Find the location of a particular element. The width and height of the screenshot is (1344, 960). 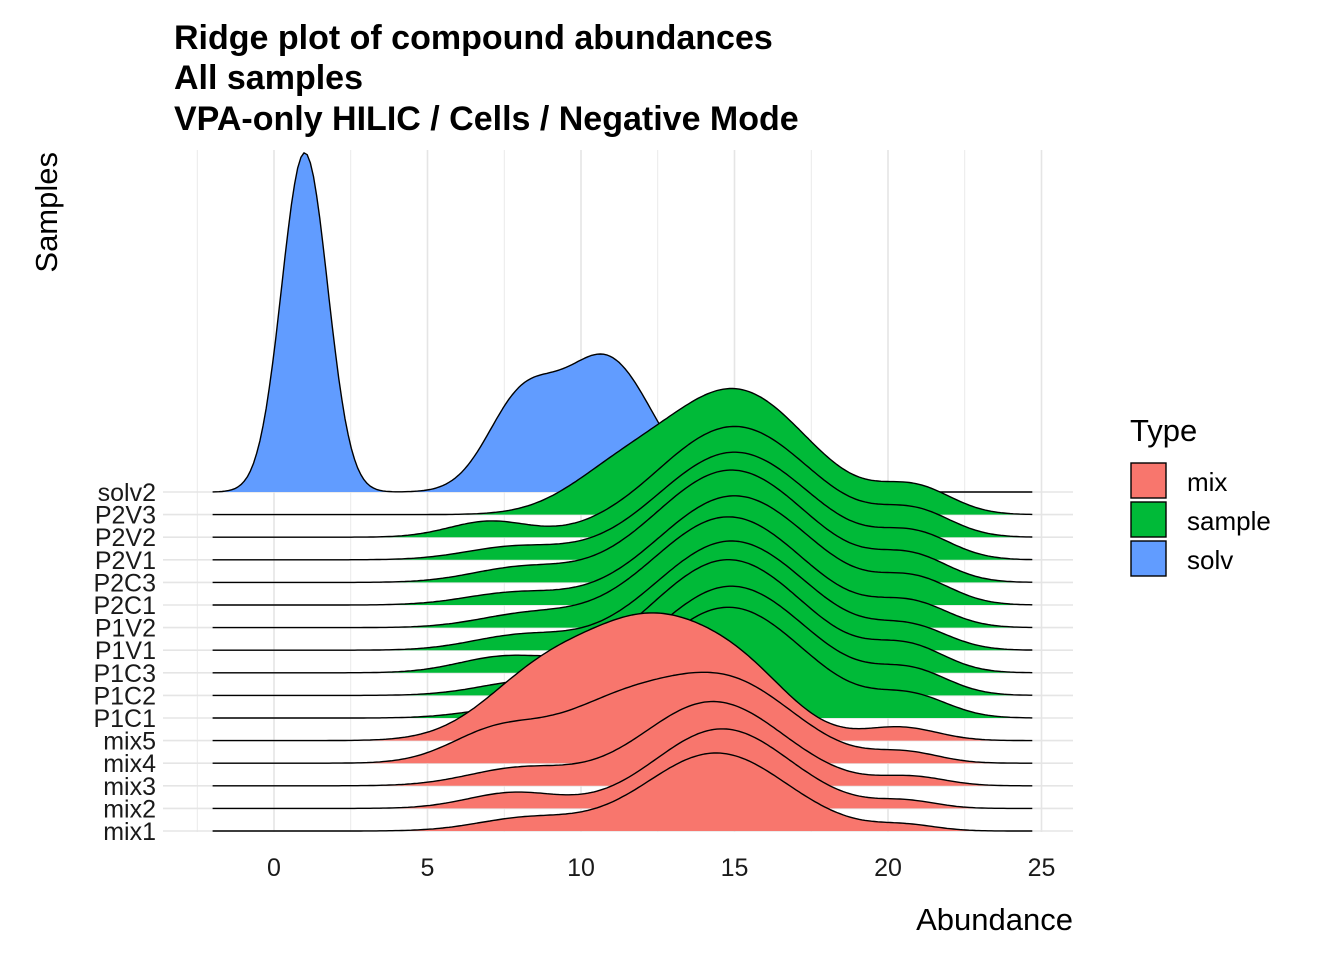

ridge-line-mix4 is located at coordinates (622, 717).